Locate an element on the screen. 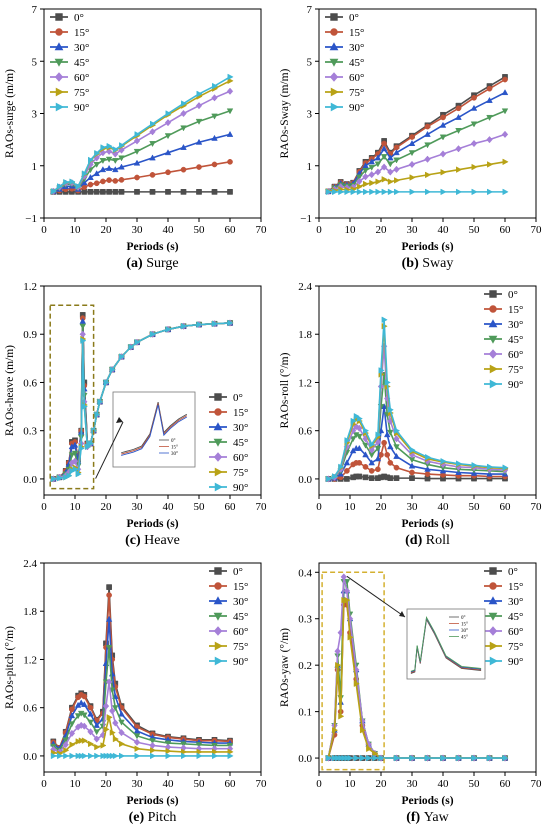  panel-caption: (a) Surge is located at coordinates (152, 263).